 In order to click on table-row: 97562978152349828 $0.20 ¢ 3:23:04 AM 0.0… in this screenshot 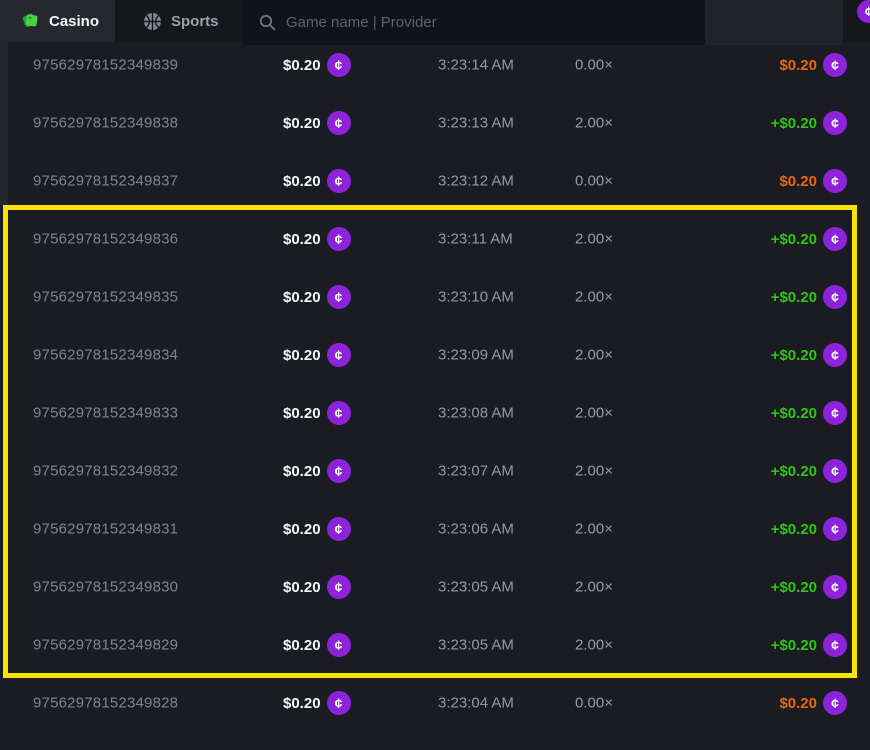, I will do `click(435, 703)`.